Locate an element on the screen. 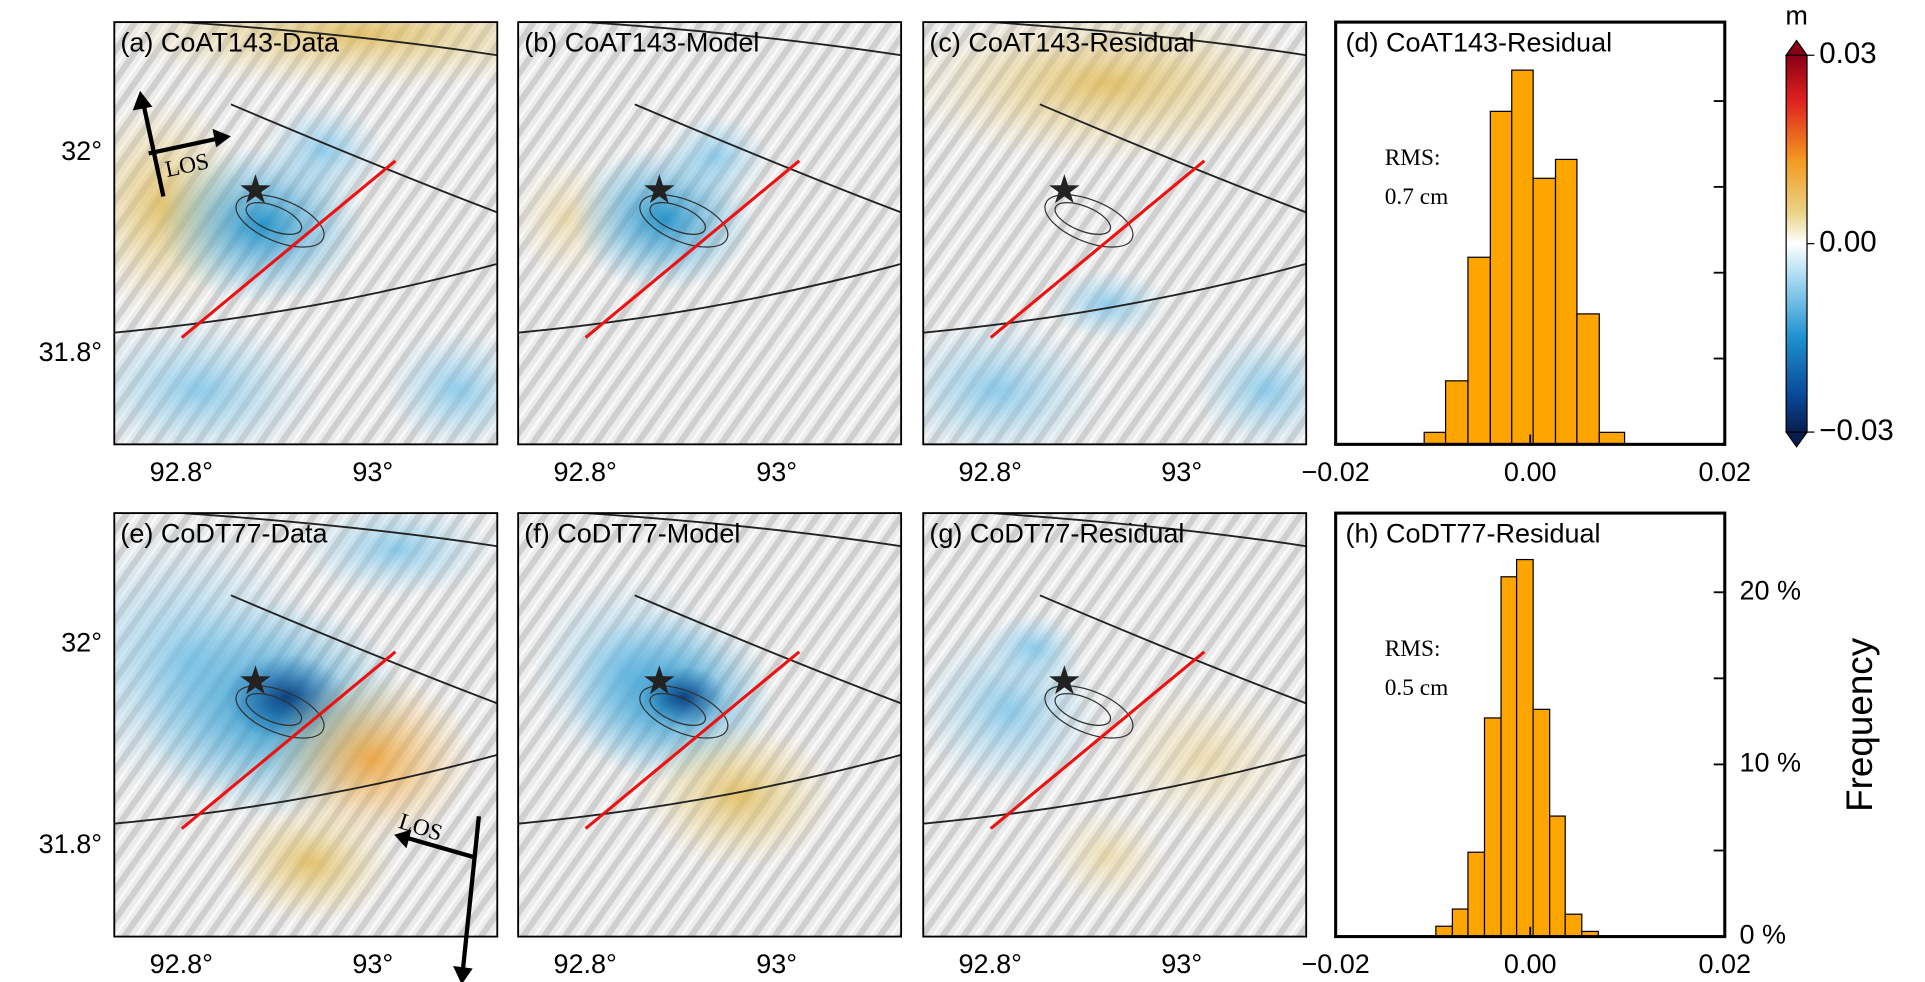  x-tick-label: 0.00 is located at coordinates (1530, 964).